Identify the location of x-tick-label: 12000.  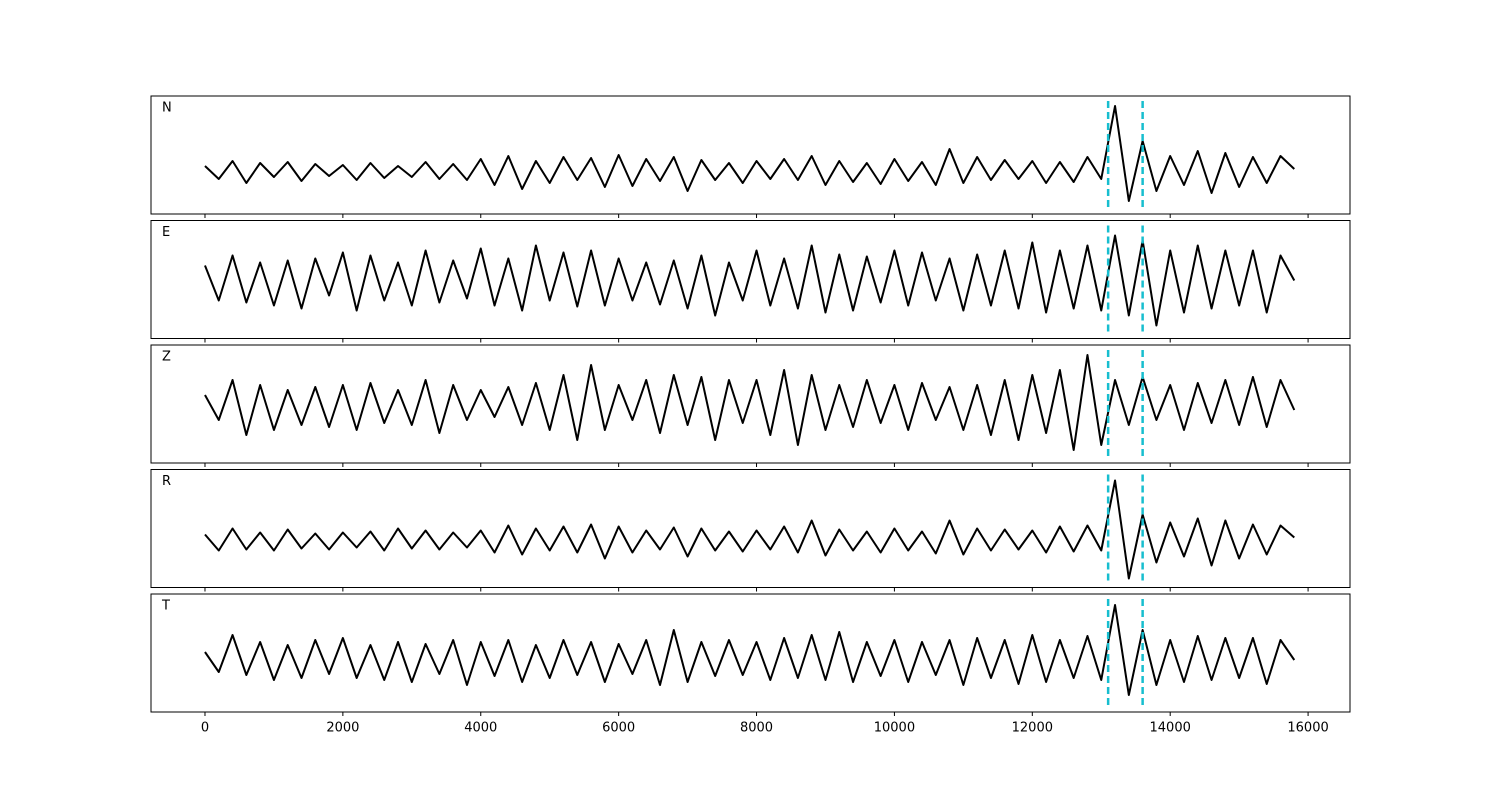
(1032, 728).